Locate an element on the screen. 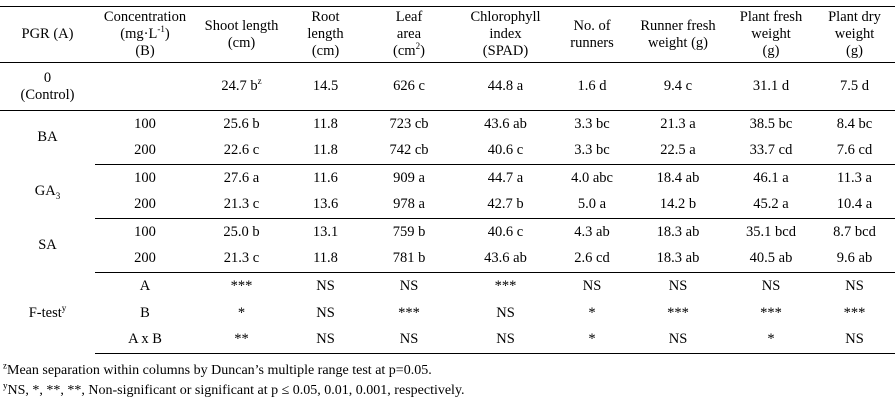 This screenshot has height=406, width=895. chl-cell: *** is located at coordinates (505, 285).